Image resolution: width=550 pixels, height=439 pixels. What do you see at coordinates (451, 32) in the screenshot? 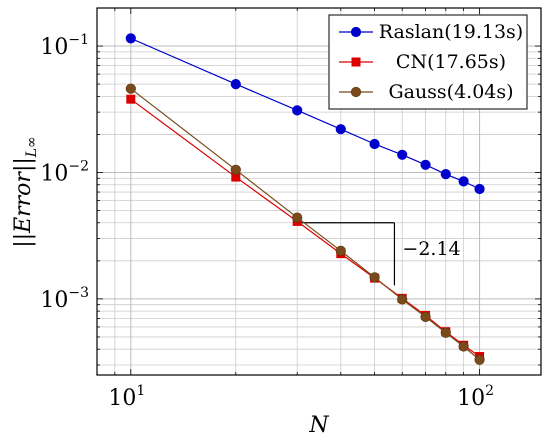
I see `legend-label: Raslan(19.13s)` at bounding box center [451, 32].